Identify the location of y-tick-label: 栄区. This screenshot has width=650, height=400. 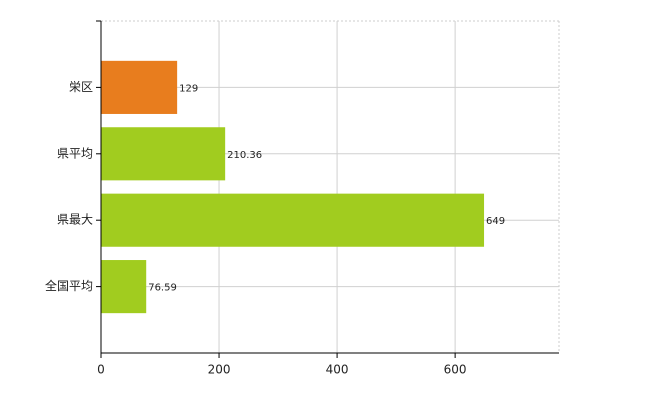
(81, 87).